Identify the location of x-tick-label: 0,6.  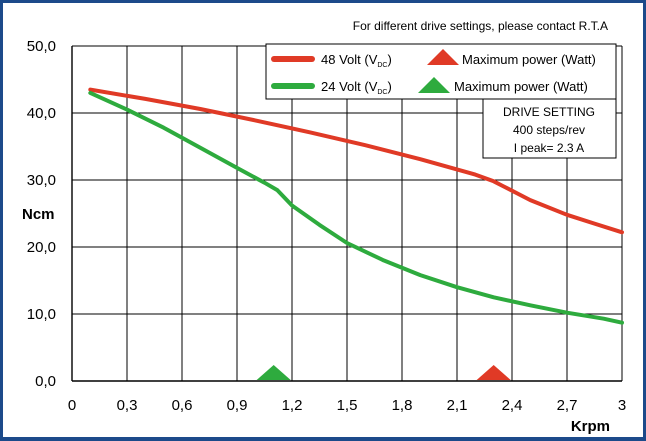
(182, 405).